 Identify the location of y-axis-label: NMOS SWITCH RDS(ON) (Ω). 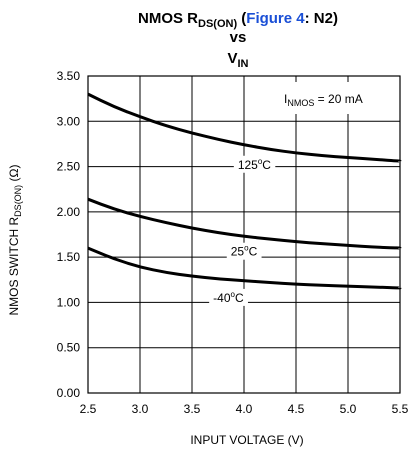
(15, 240).